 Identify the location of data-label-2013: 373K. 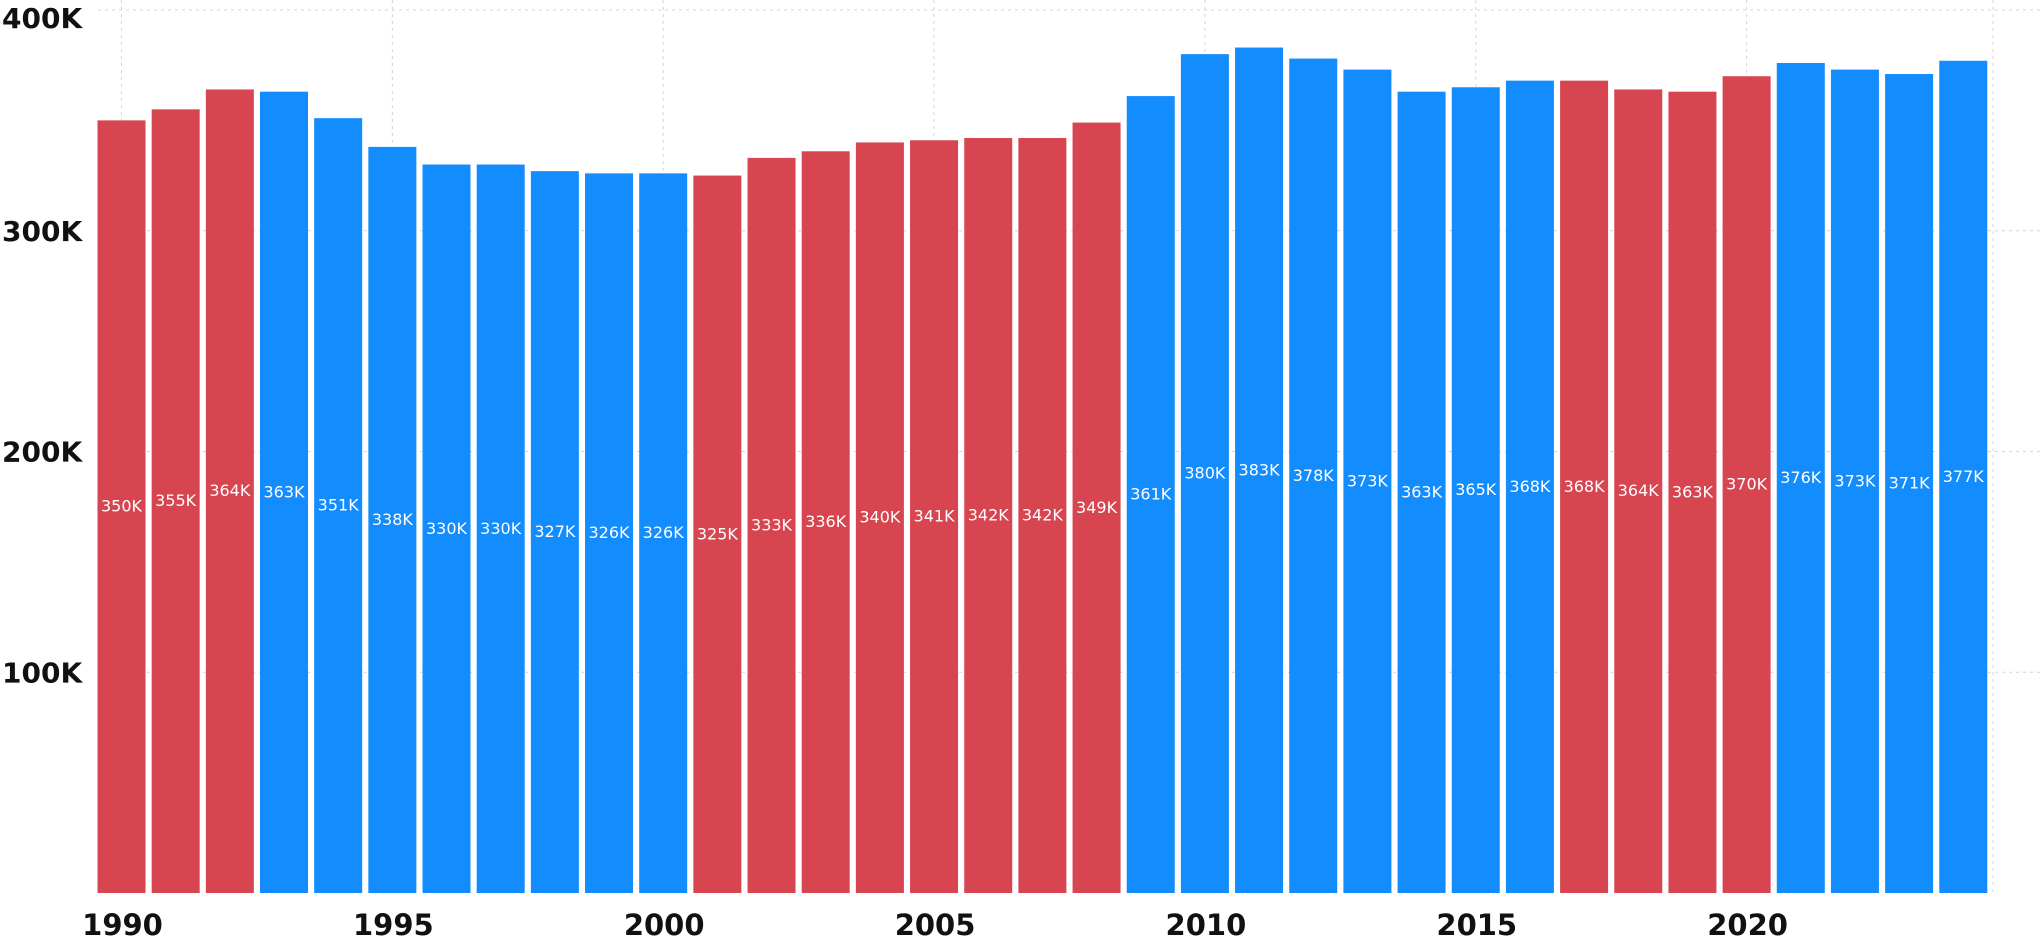
(1368, 480).